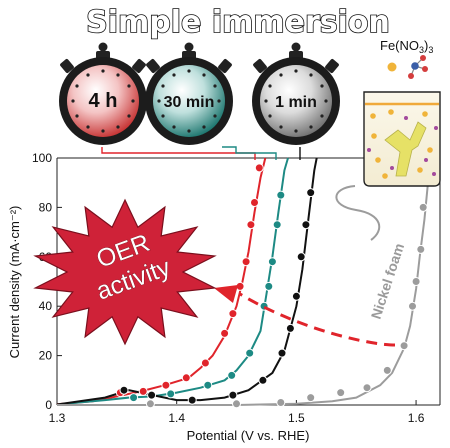 The image size is (450, 448). I want to click on y-tick-label: 80, so click(46, 207).